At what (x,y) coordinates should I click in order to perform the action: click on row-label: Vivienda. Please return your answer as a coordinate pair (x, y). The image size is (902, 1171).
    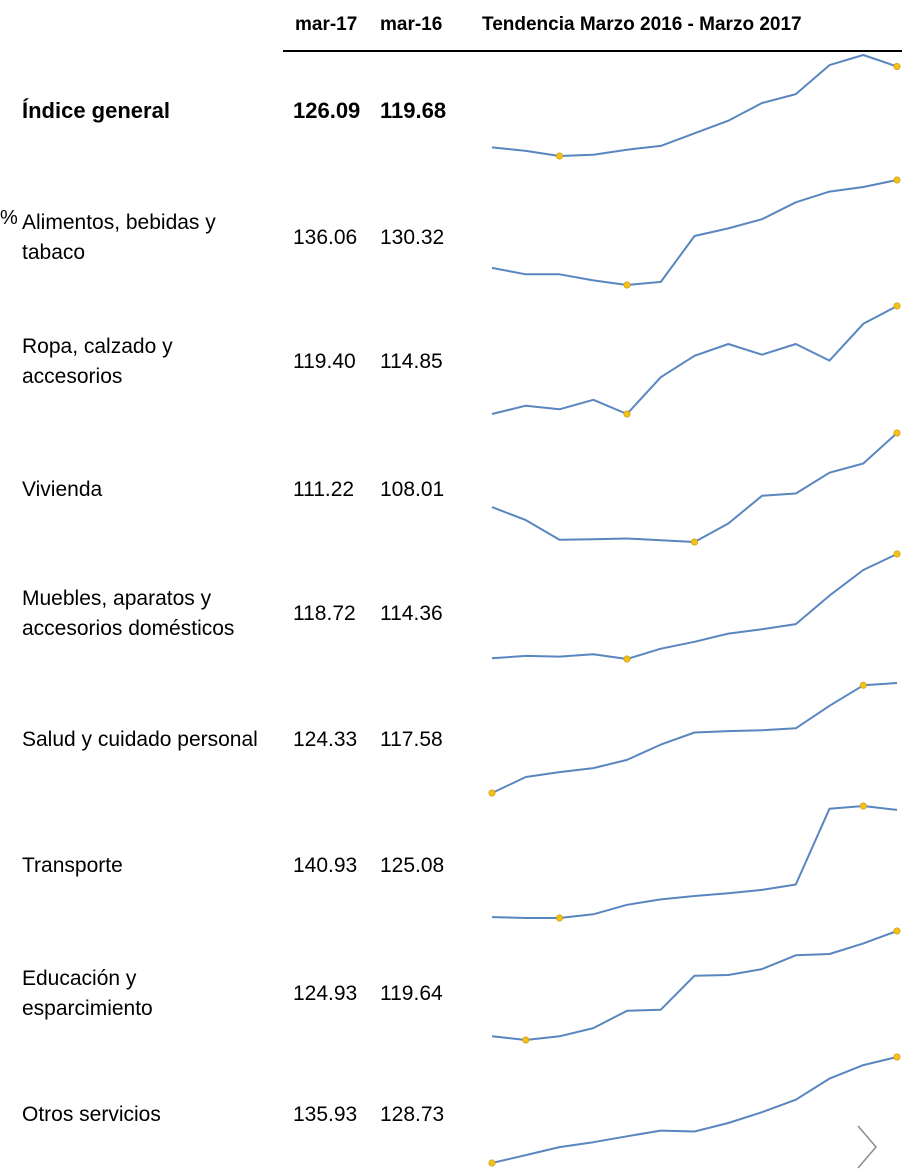
    Looking at the image, I should click on (62, 489).